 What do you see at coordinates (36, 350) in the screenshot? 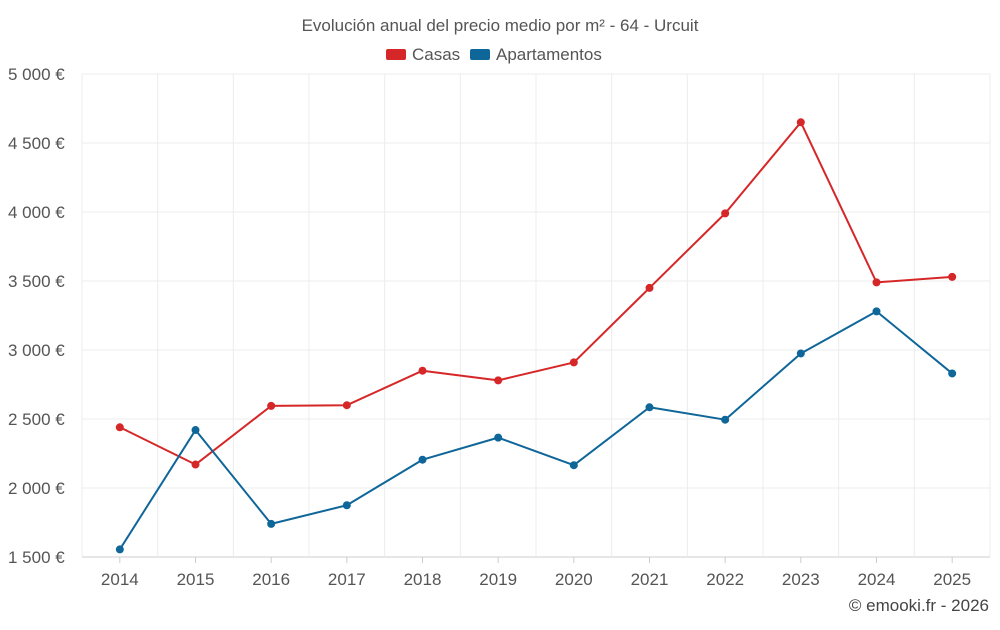
I see `y-tick-label: 3 000 €` at bounding box center [36, 350].